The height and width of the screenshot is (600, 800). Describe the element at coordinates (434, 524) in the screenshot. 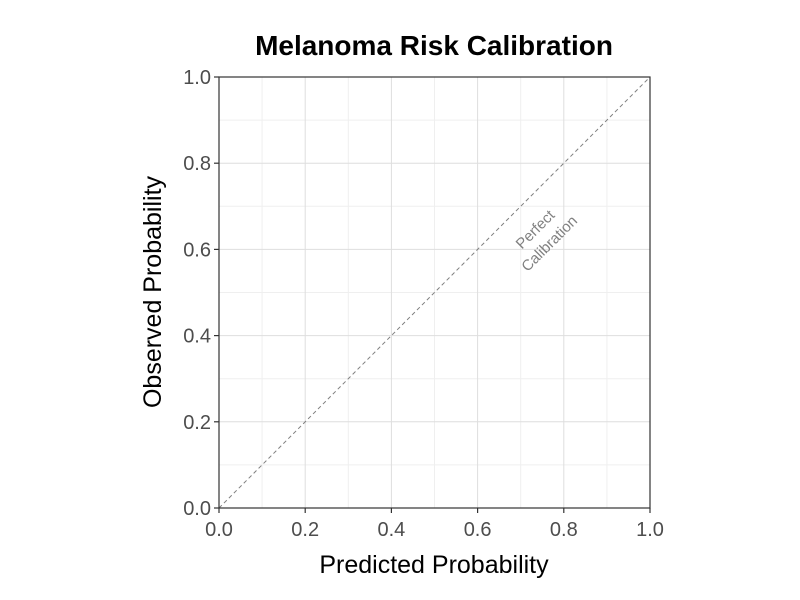

I see `x-axis-ticks: 0.0 0.2 0.4 0.6 0.8 1.0` at that location.